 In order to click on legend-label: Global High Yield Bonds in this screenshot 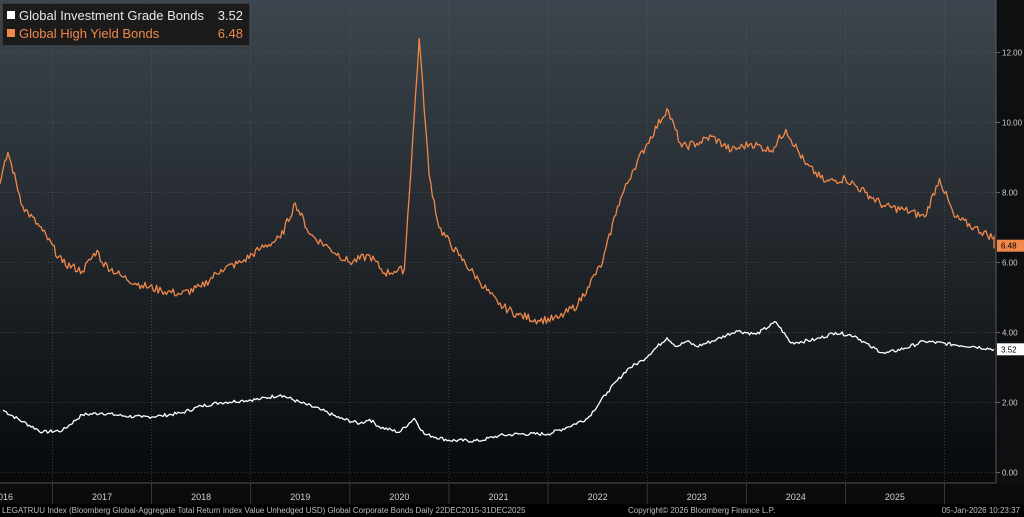, I will do `click(89, 33)`.